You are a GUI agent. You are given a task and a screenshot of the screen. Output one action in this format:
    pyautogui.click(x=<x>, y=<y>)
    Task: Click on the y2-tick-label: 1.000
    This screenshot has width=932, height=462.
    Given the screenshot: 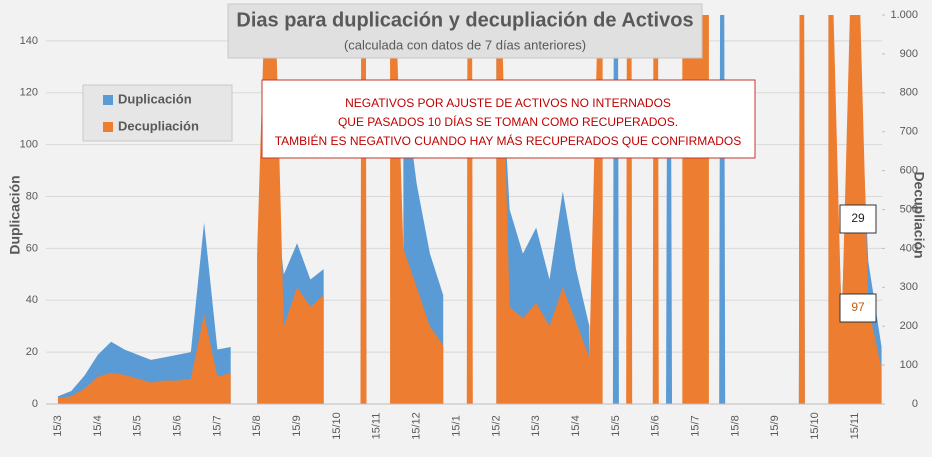 What is the action you would take?
    pyautogui.click(x=904, y=15)
    